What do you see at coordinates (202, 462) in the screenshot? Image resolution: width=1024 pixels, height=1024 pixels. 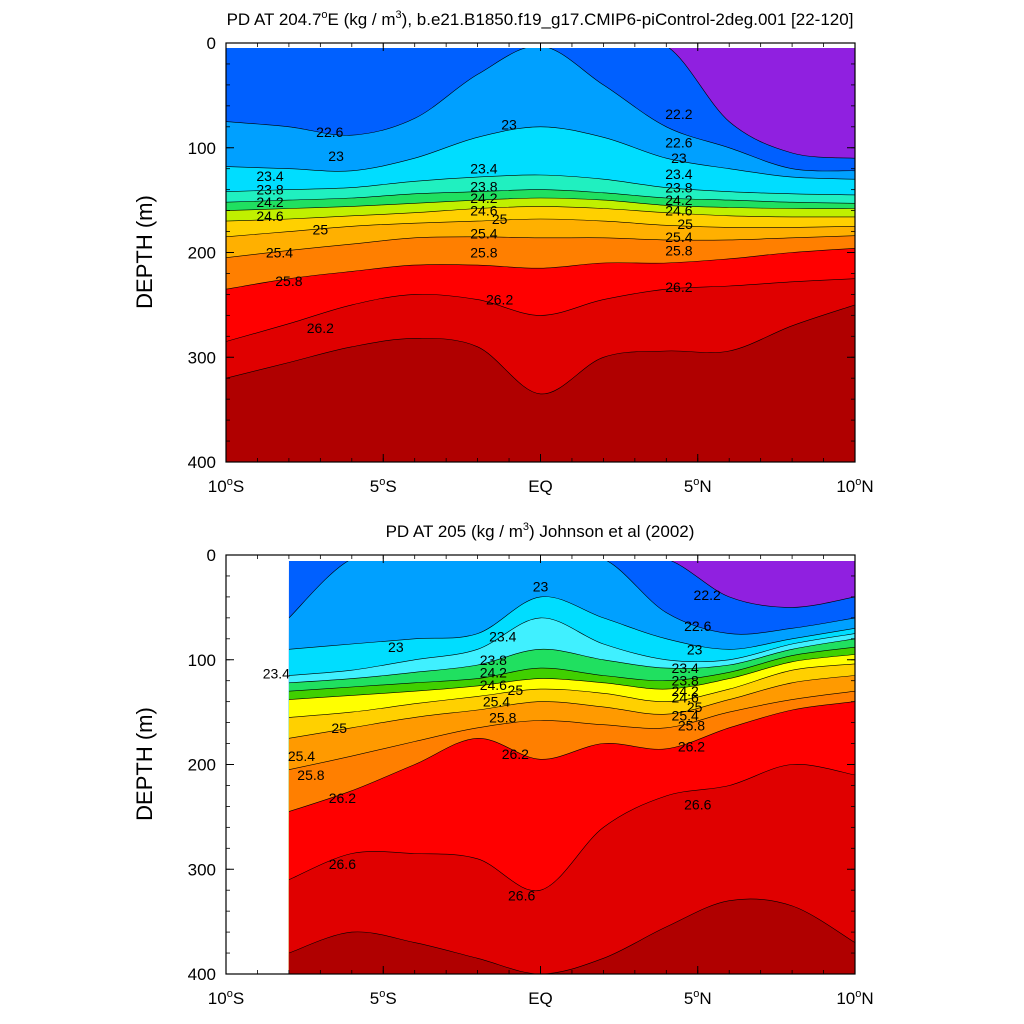 I see `y-tick-label: 400` at bounding box center [202, 462].